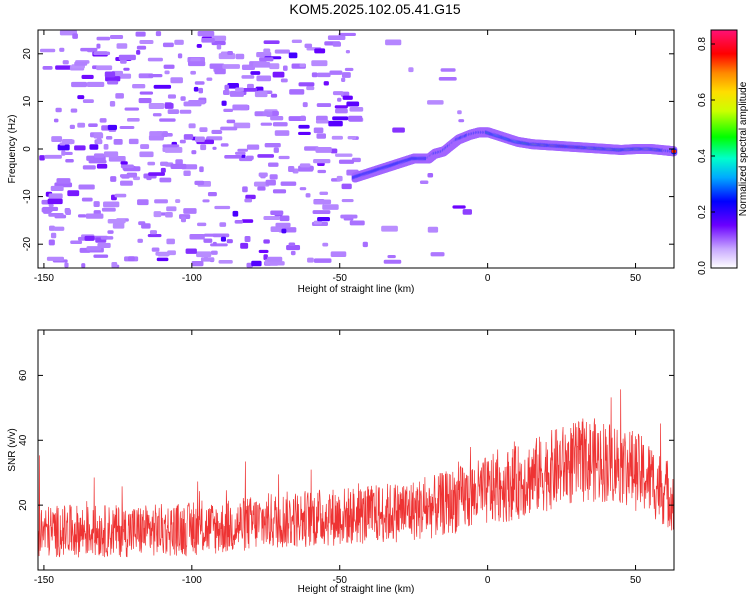 The width and height of the screenshot is (750, 600). What do you see at coordinates (488, 580) in the screenshot?
I see `x-tick-label: 0` at bounding box center [488, 580].